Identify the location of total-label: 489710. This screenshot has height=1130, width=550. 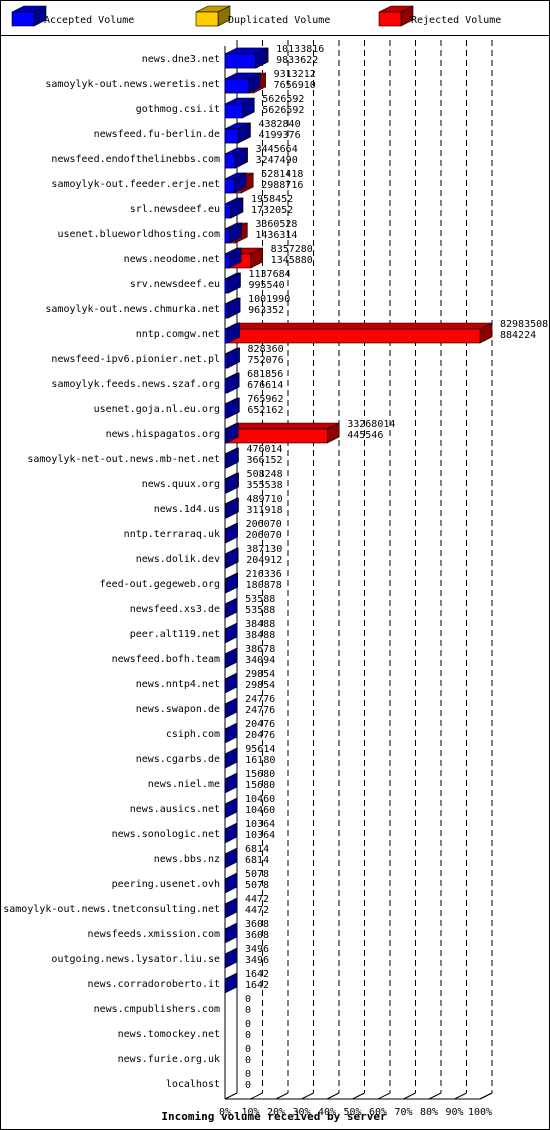
(265, 499).